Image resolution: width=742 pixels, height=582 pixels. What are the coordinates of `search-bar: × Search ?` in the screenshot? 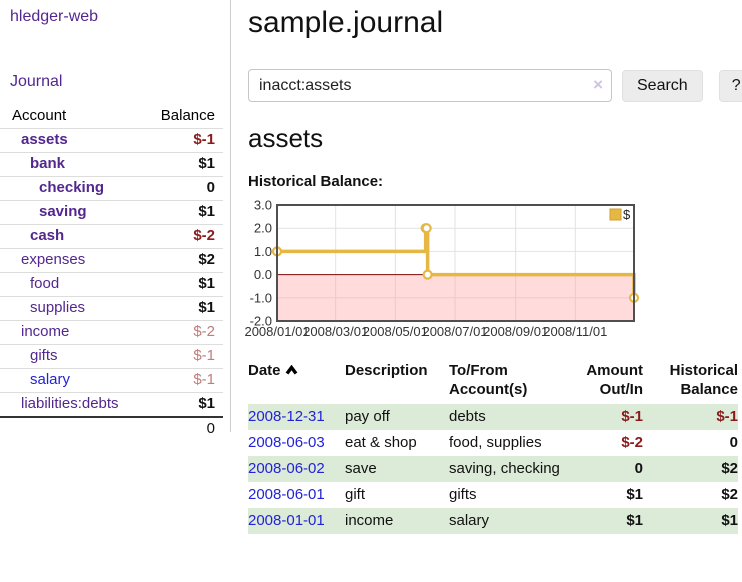 It's located at (495, 85).